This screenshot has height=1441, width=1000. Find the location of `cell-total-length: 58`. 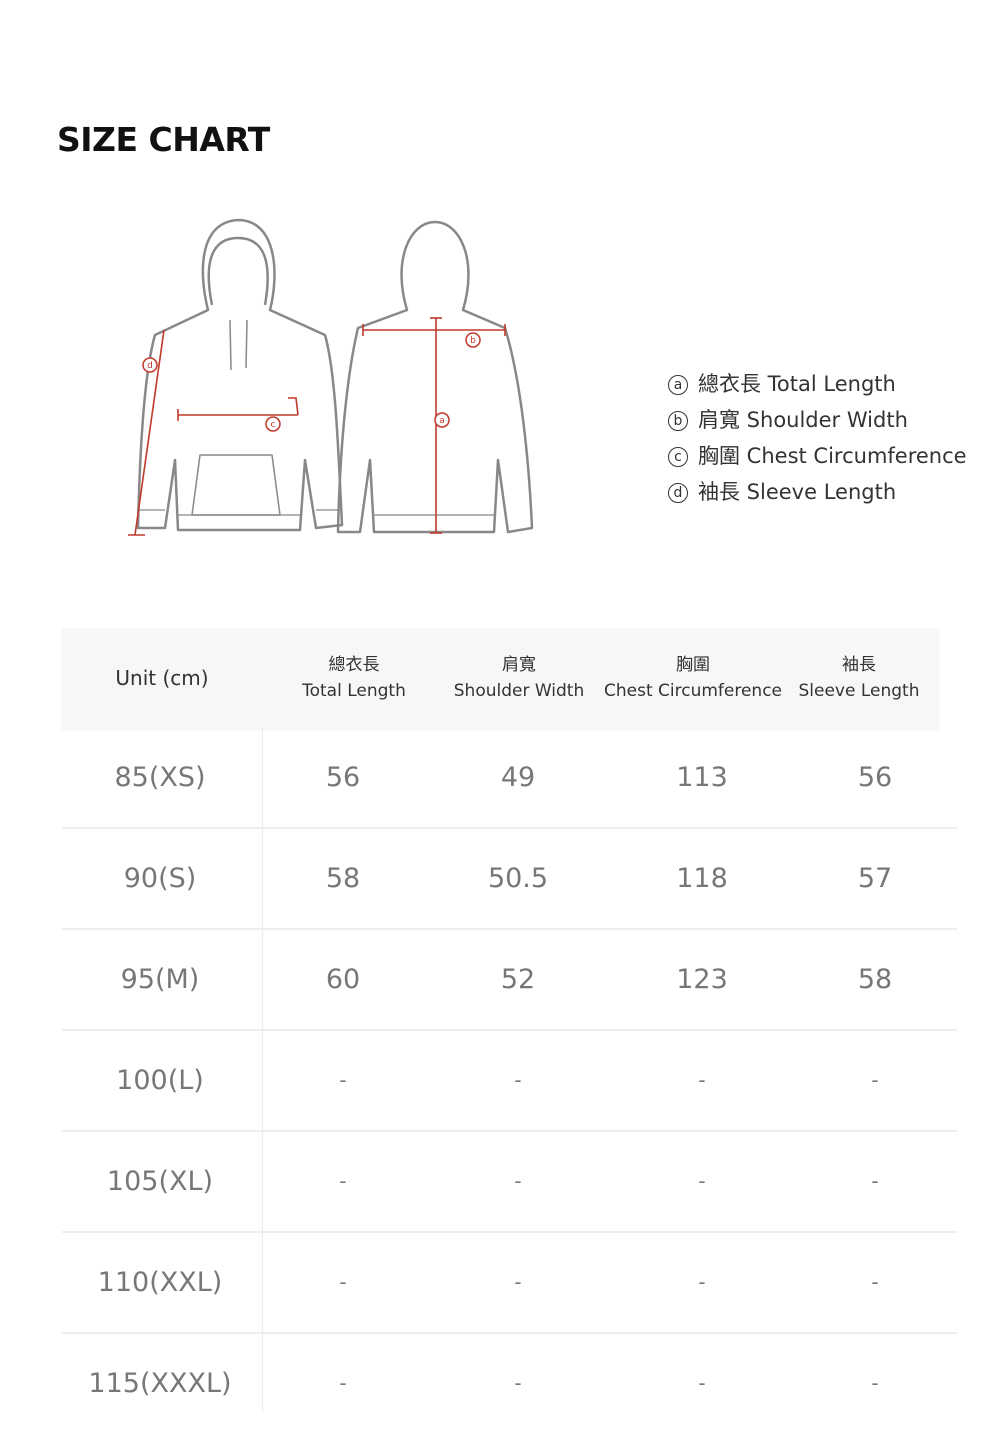

cell-total-length: 58 is located at coordinates (343, 878).